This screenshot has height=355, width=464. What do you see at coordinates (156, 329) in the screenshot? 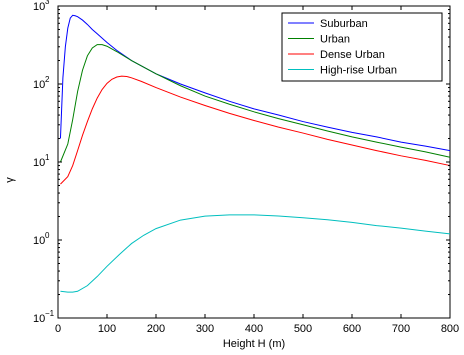
I see `x-tick-label: 200` at bounding box center [156, 329].